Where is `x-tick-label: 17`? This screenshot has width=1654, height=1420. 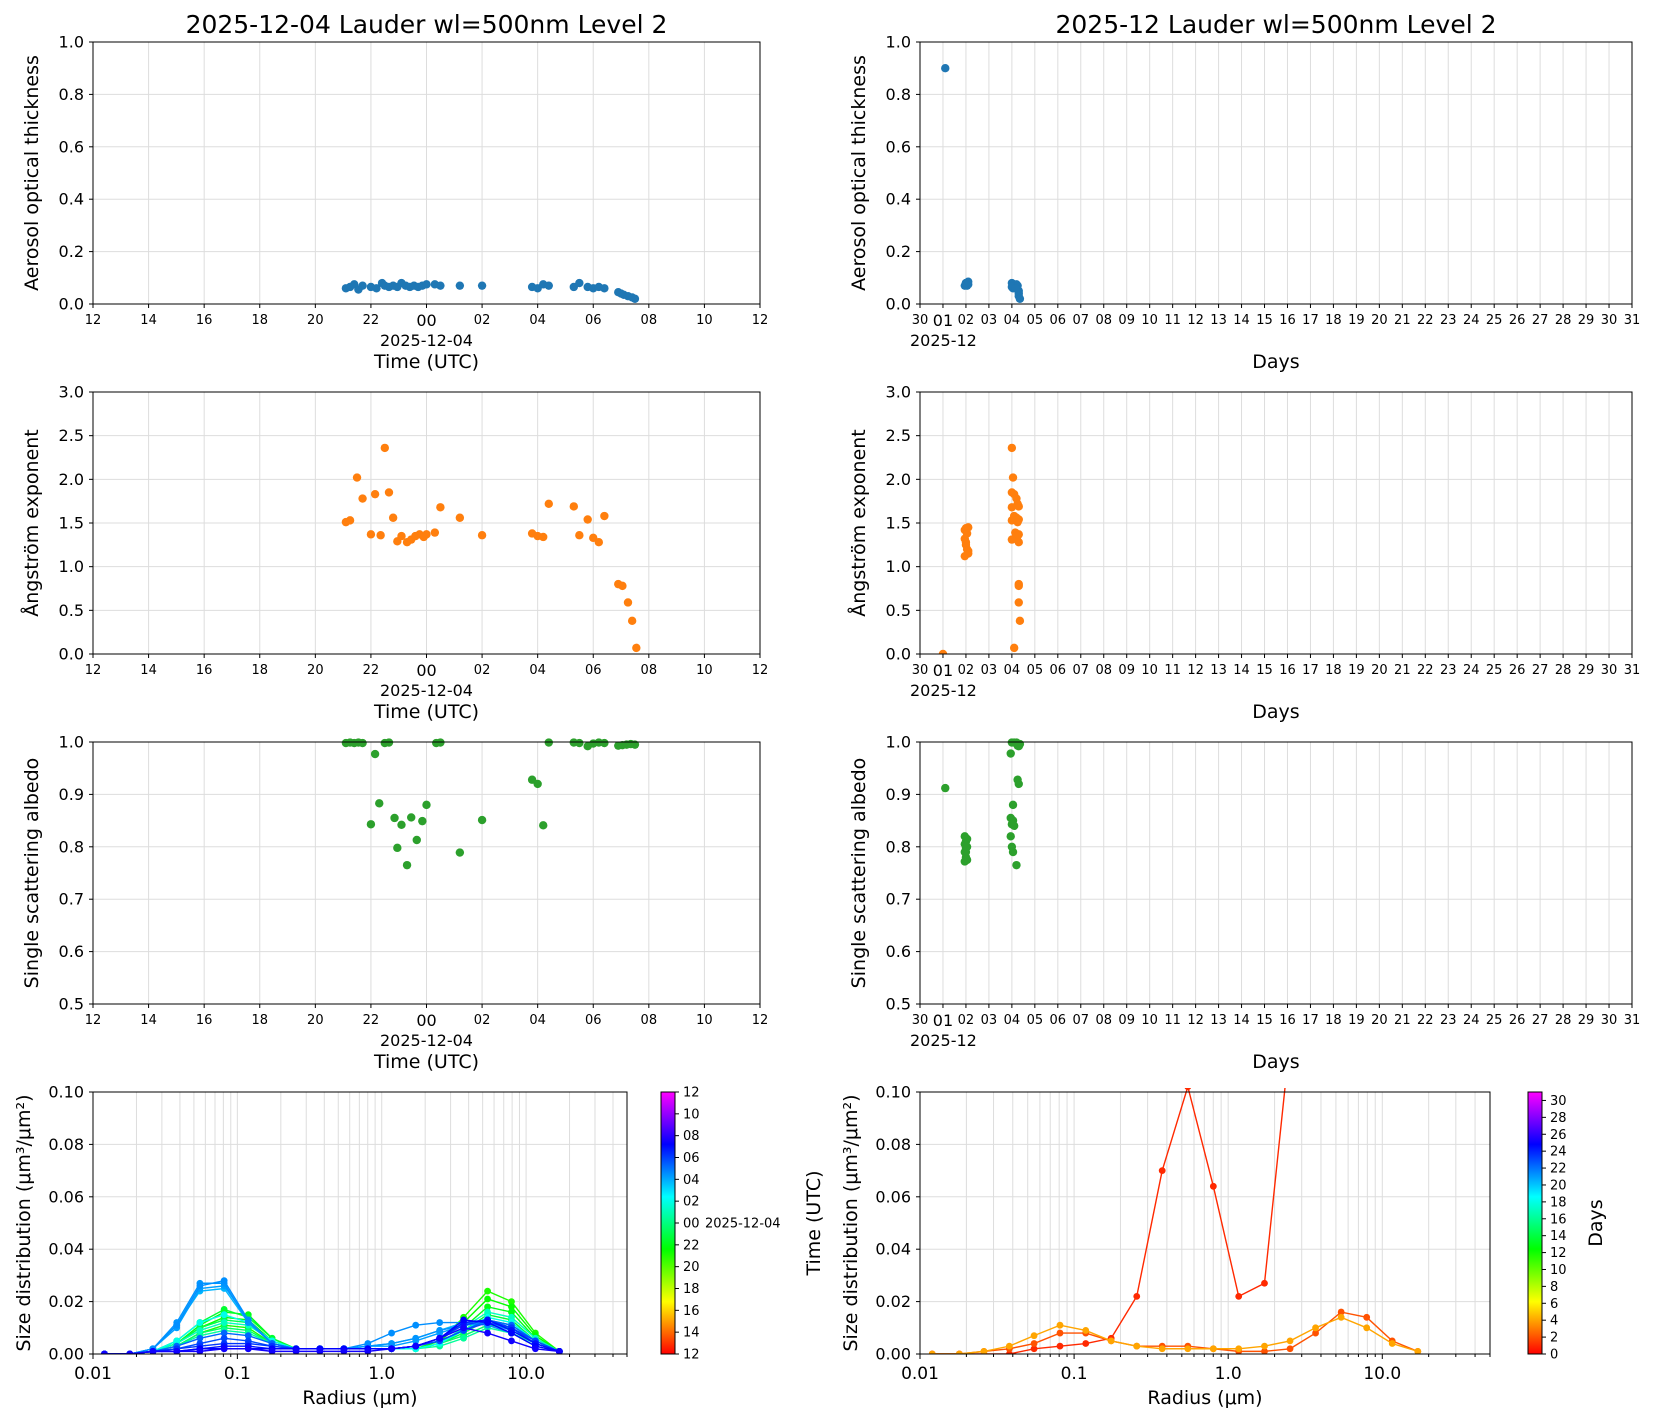 x-tick-label: 17 is located at coordinates (1310, 320).